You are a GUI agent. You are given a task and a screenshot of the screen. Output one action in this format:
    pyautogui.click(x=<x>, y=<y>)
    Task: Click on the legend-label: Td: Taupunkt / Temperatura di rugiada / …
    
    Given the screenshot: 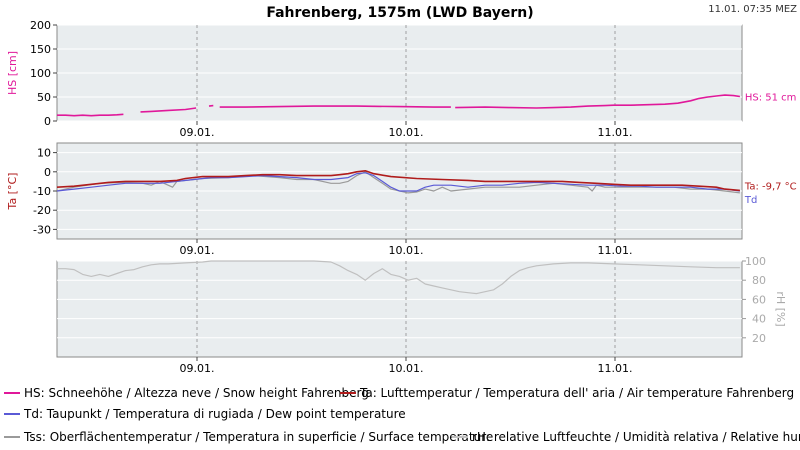 What is the action you would take?
    pyautogui.click(x=215, y=414)
    